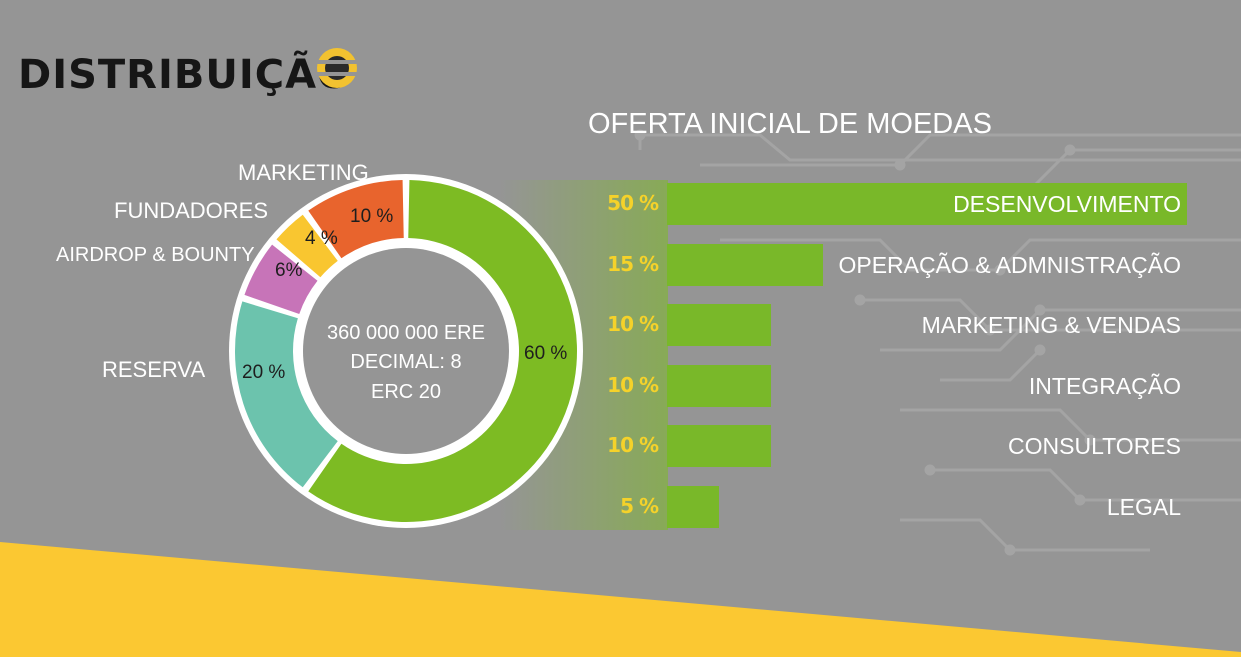 The width and height of the screenshot is (1241, 657). What do you see at coordinates (406, 392) in the screenshot?
I see `token-standard-text: ERC 20` at bounding box center [406, 392].